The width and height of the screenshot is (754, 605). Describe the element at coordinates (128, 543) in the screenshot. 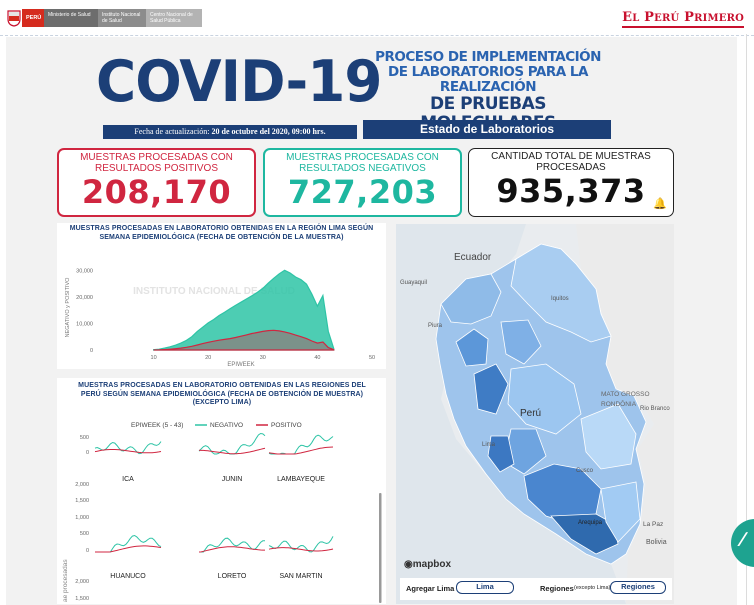

I see `sparkline-negative-huanuco` at that location.